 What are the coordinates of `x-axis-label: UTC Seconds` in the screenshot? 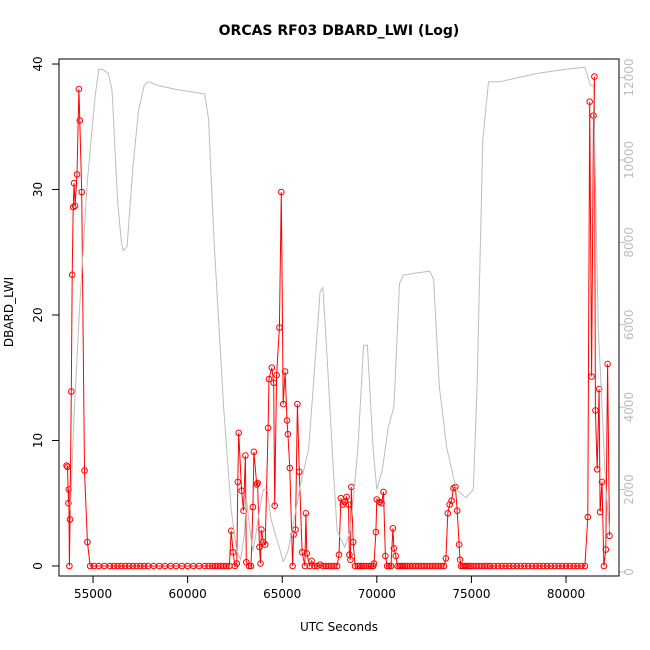 It's located at (339, 627).